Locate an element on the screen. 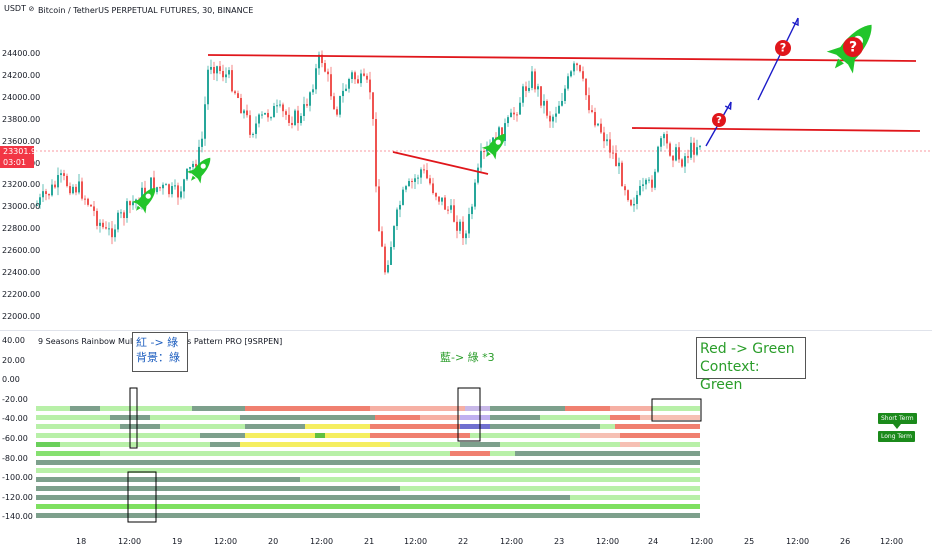  note-1-line-1: 紅 -> 綠 is located at coordinates (157, 342).